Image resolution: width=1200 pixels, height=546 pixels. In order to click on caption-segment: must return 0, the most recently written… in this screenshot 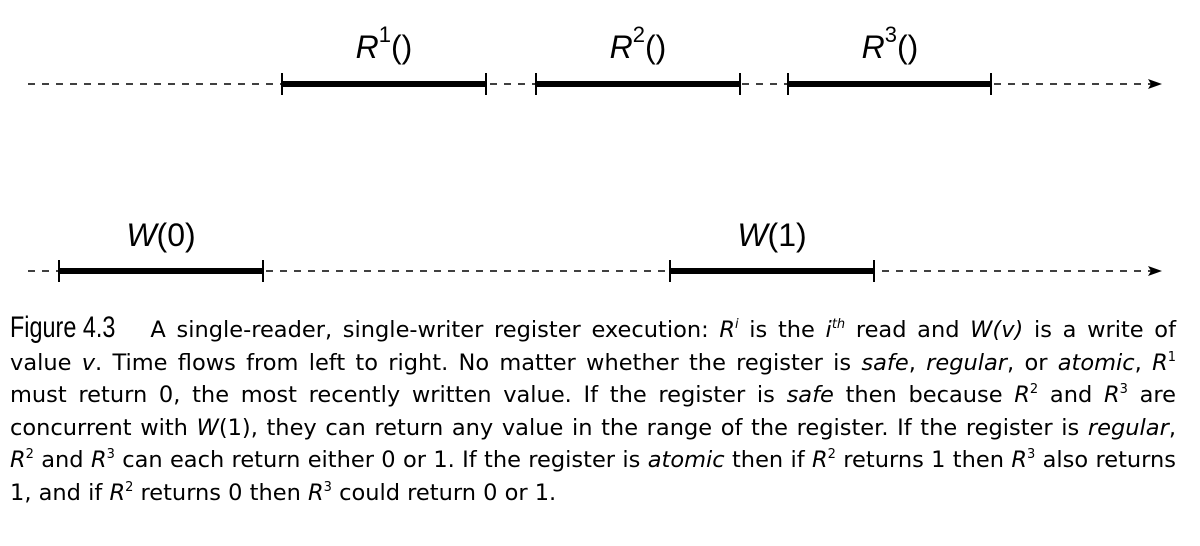, I will do `click(398, 395)`.